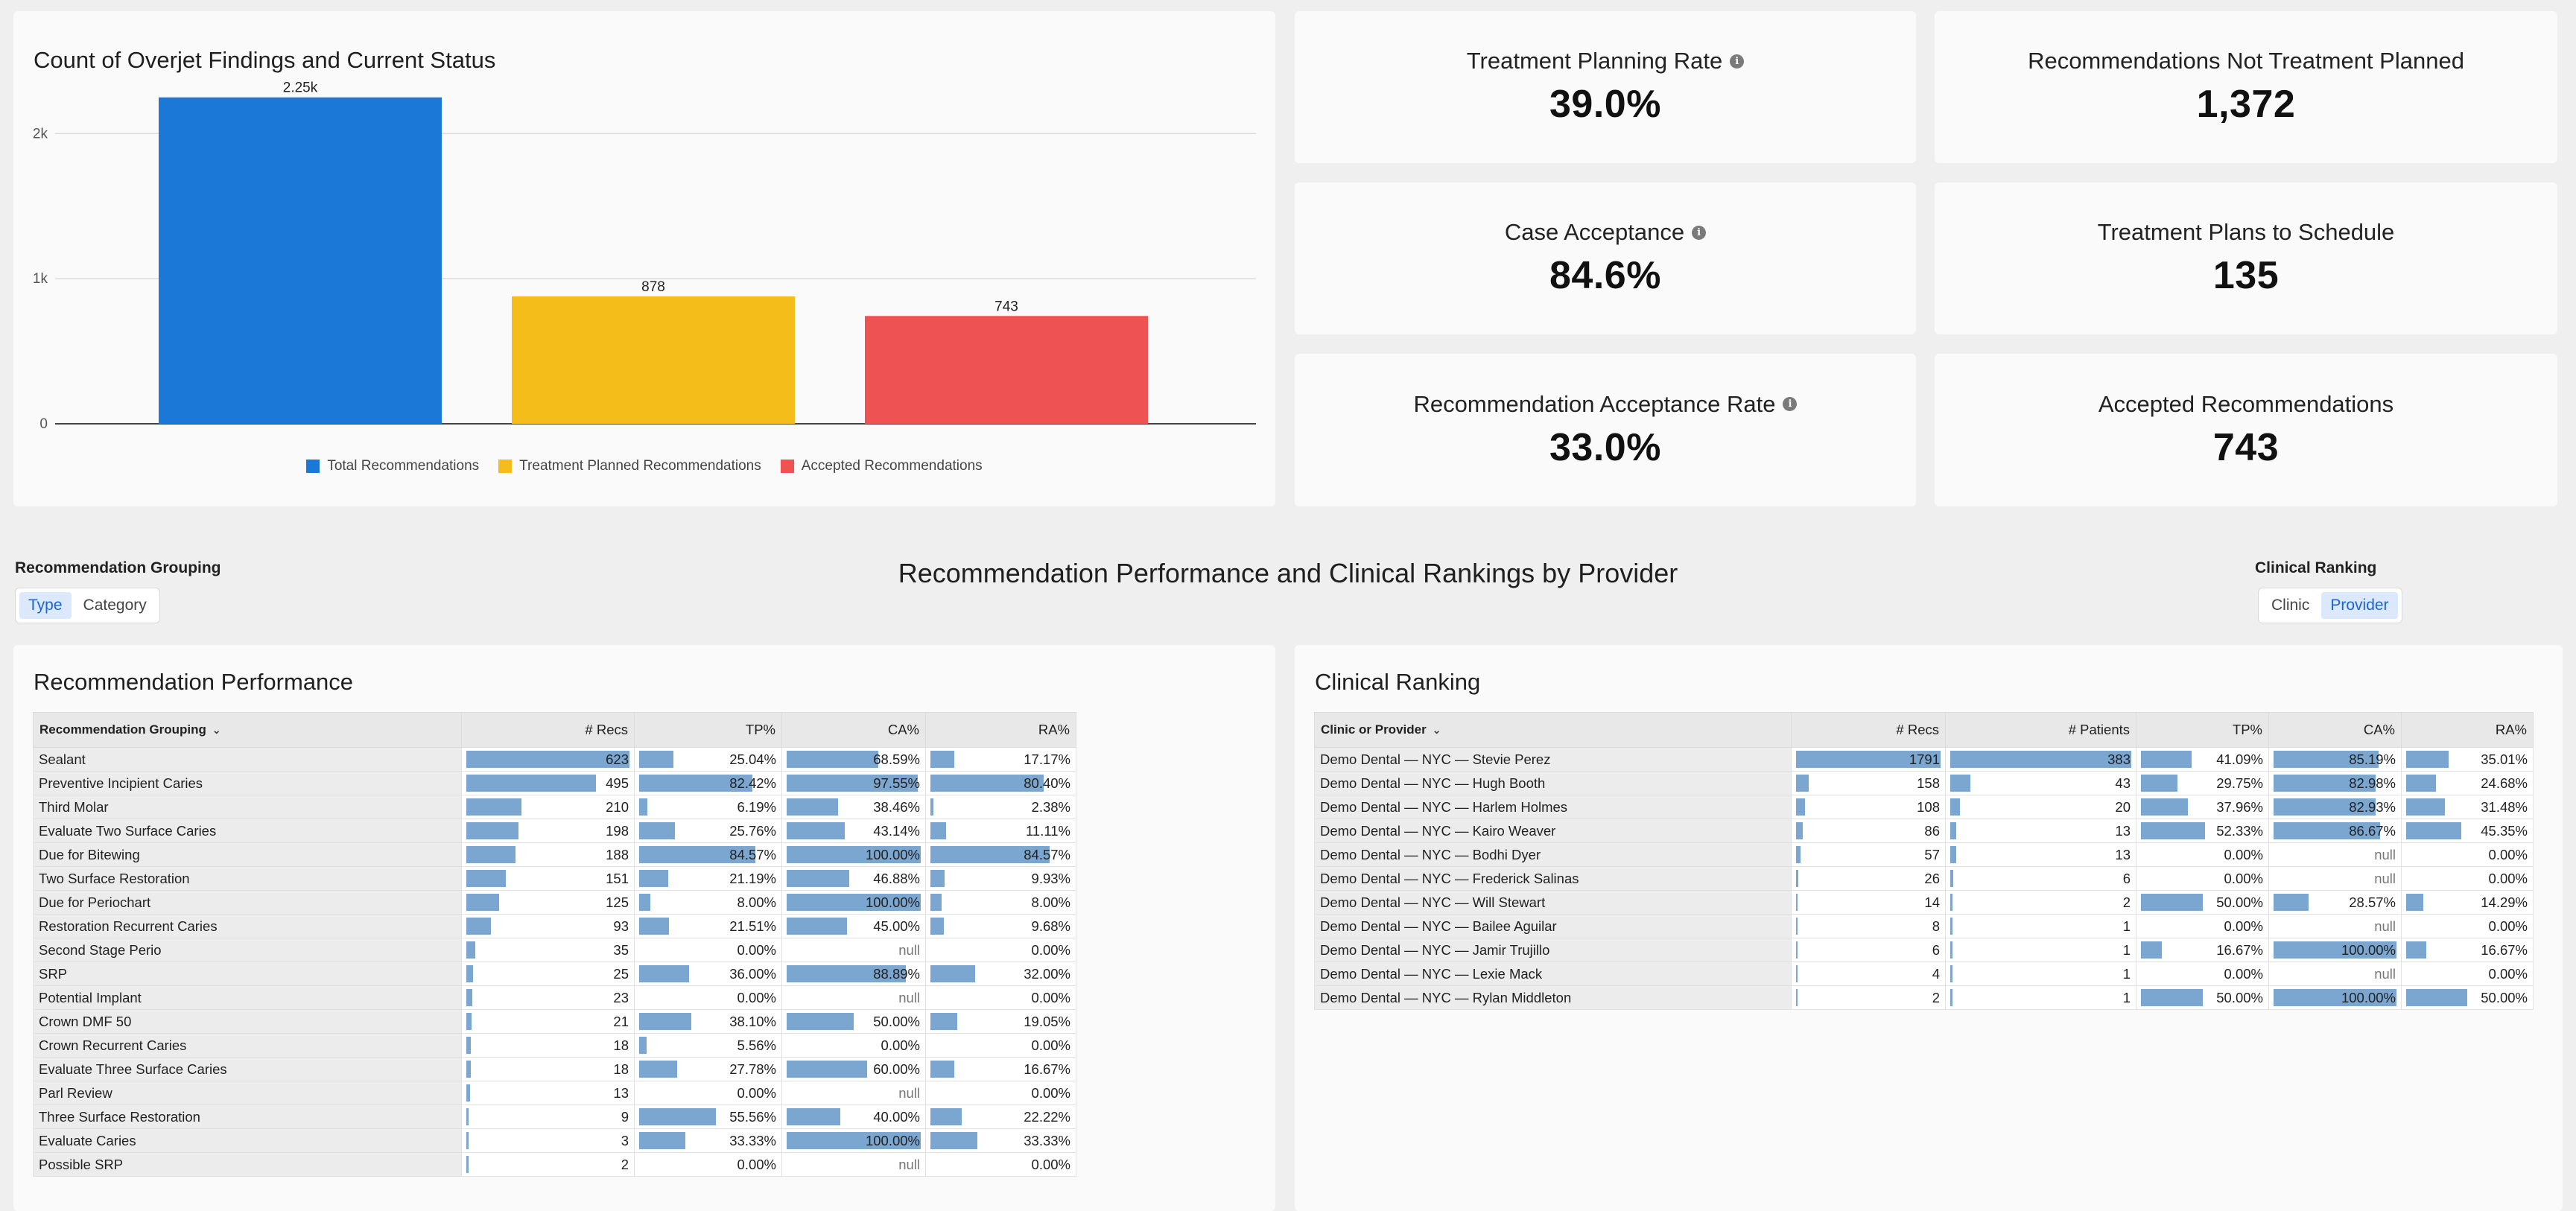  What do you see at coordinates (617, 830) in the screenshot?
I see `cell-value: 198` at bounding box center [617, 830].